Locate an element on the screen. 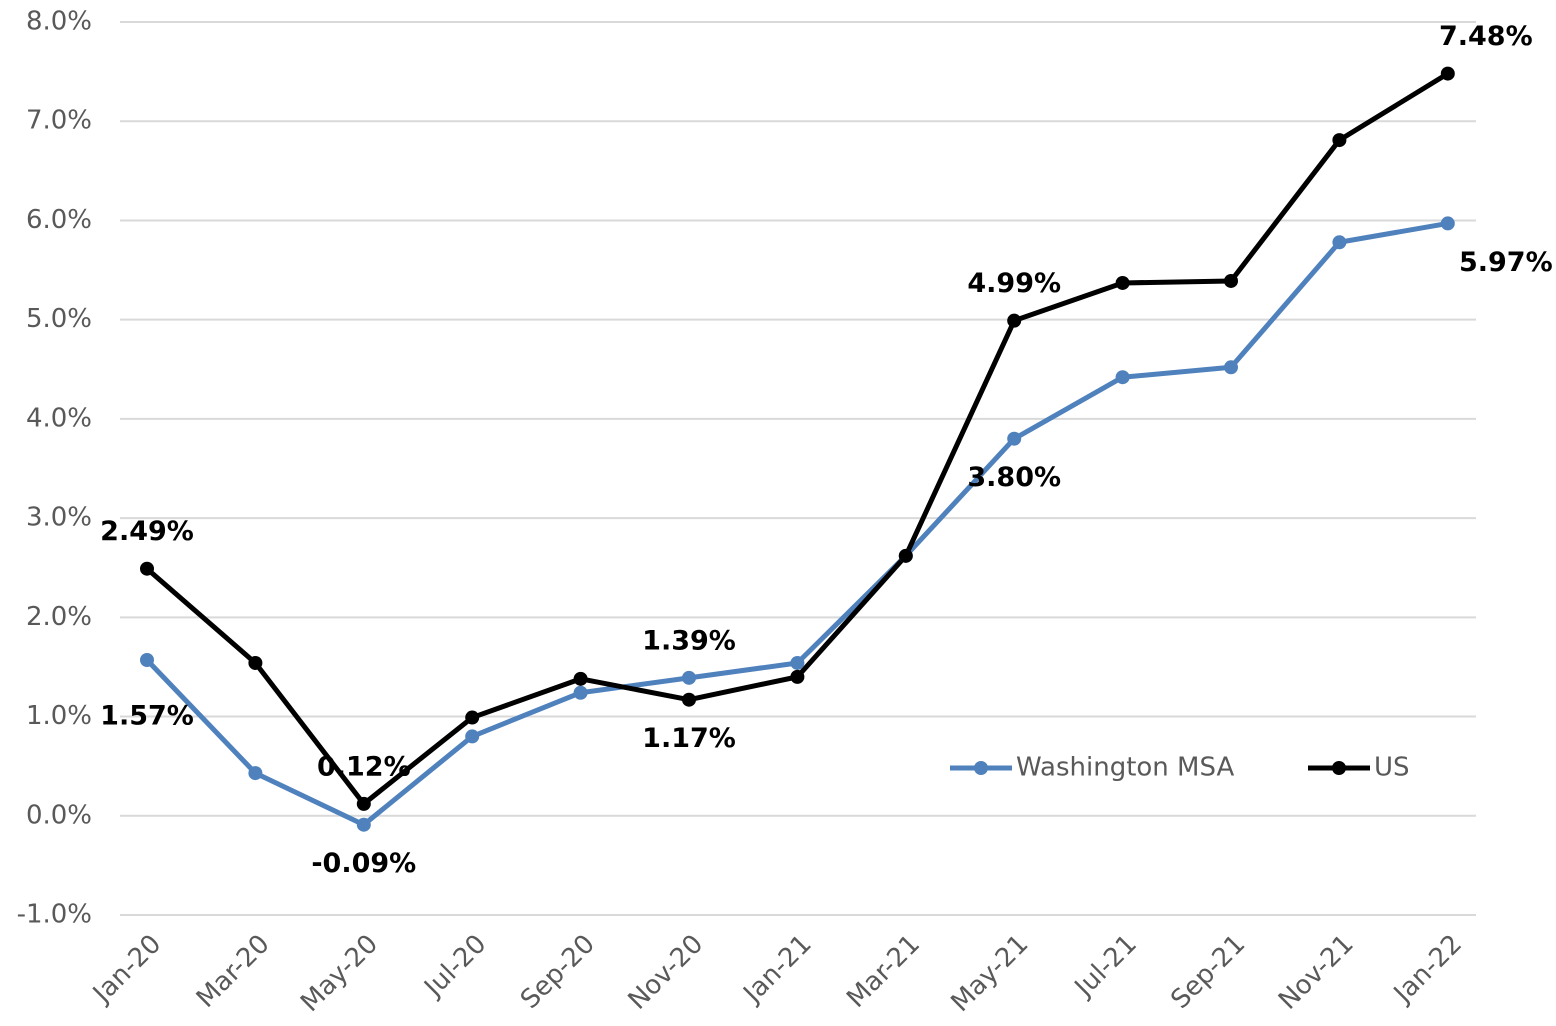  x-tick-label: Mar-20 is located at coordinates (233, 971).